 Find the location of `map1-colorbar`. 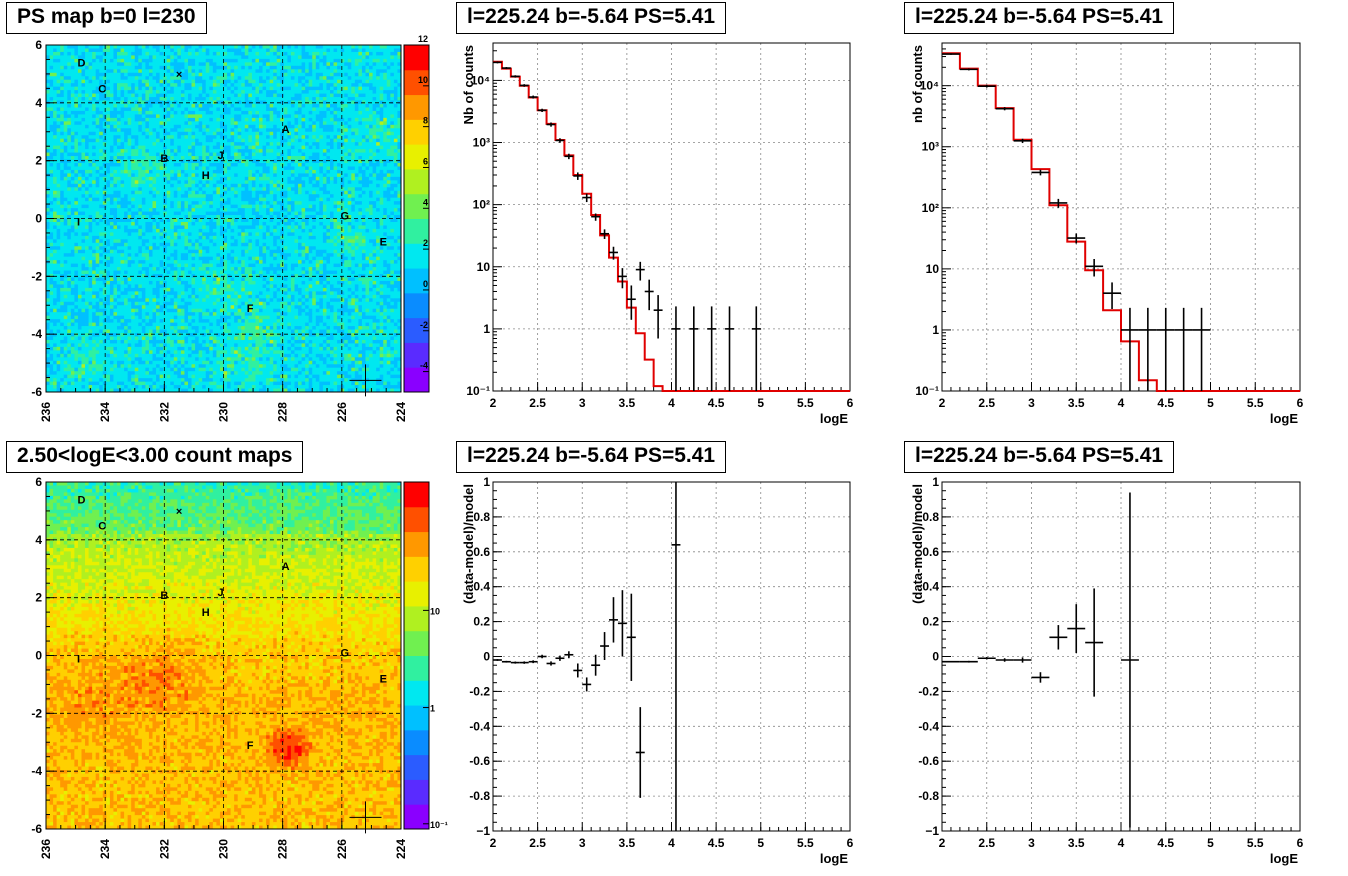

map1-colorbar is located at coordinates (416, 219).